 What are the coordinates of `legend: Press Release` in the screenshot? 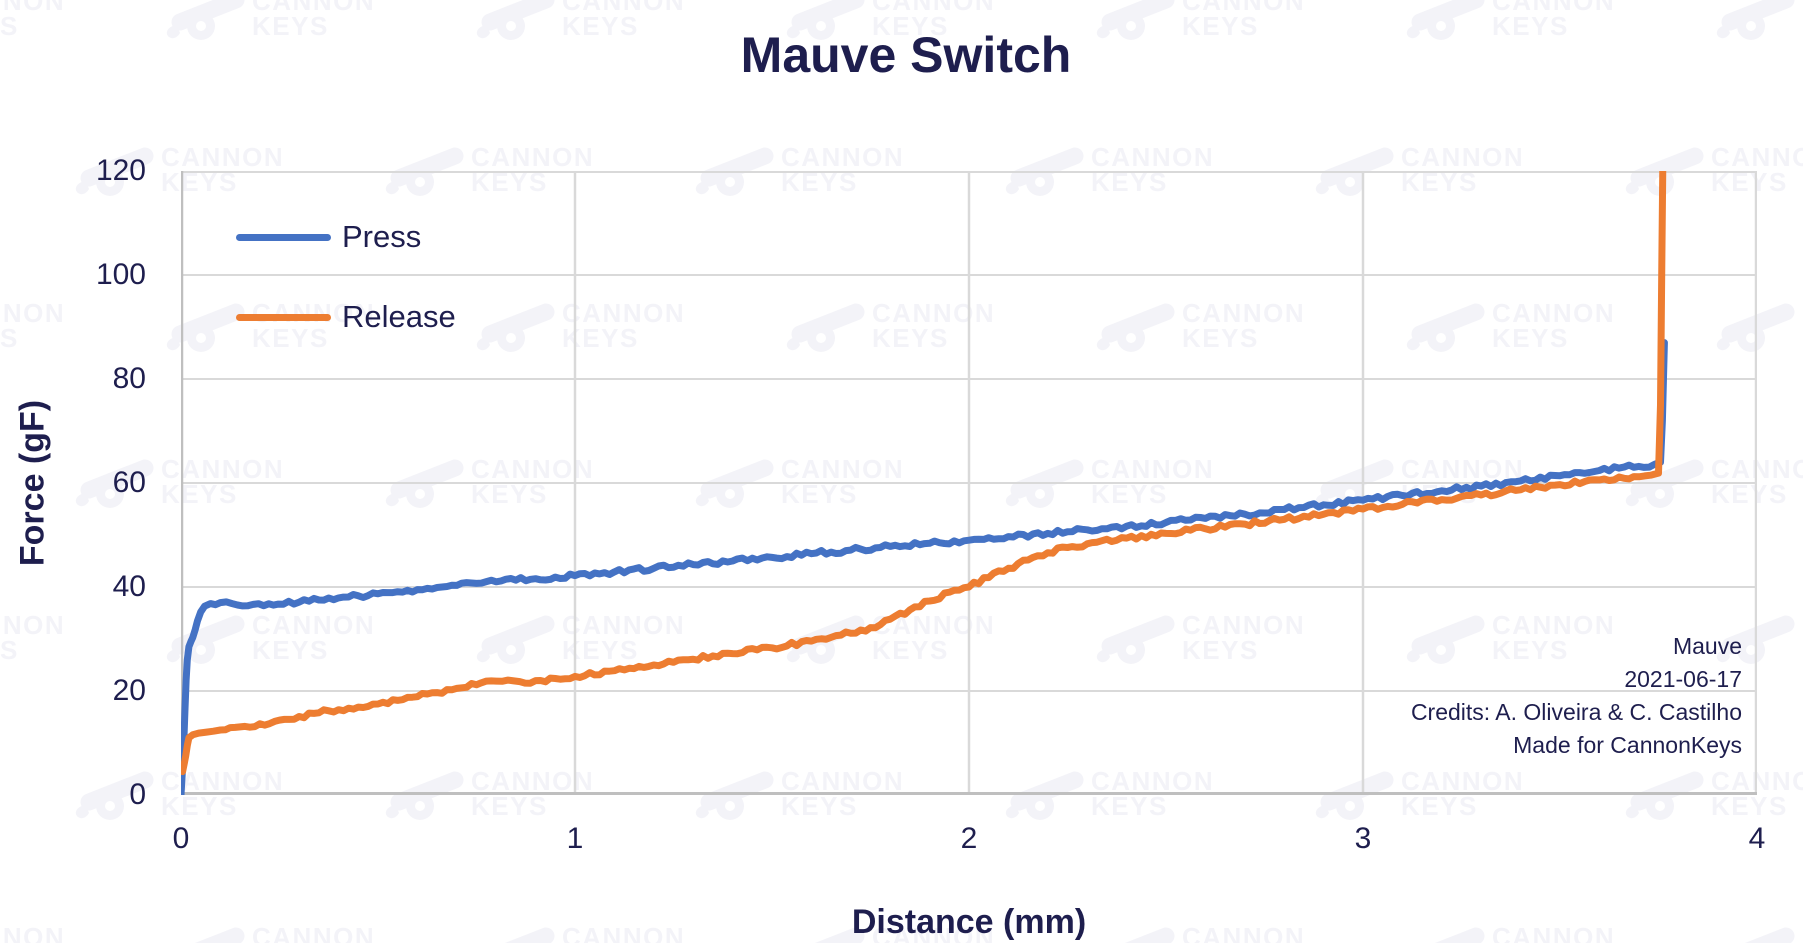 It's located at (346, 287).